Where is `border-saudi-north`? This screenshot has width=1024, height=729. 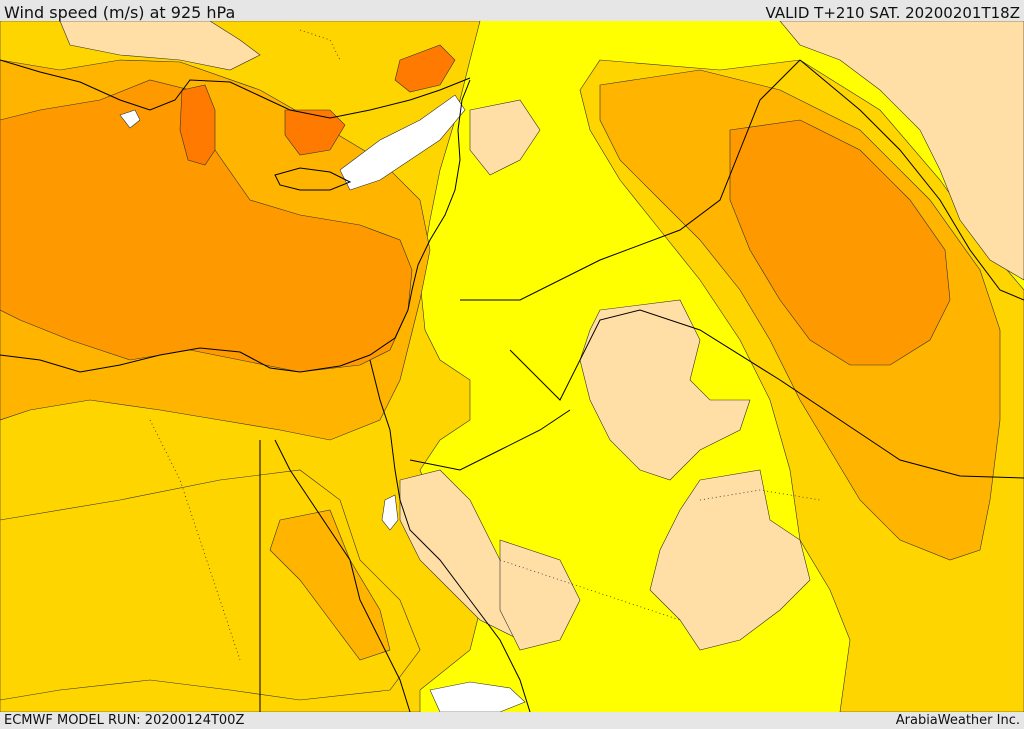 border-saudi-north is located at coordinates (490, 440).